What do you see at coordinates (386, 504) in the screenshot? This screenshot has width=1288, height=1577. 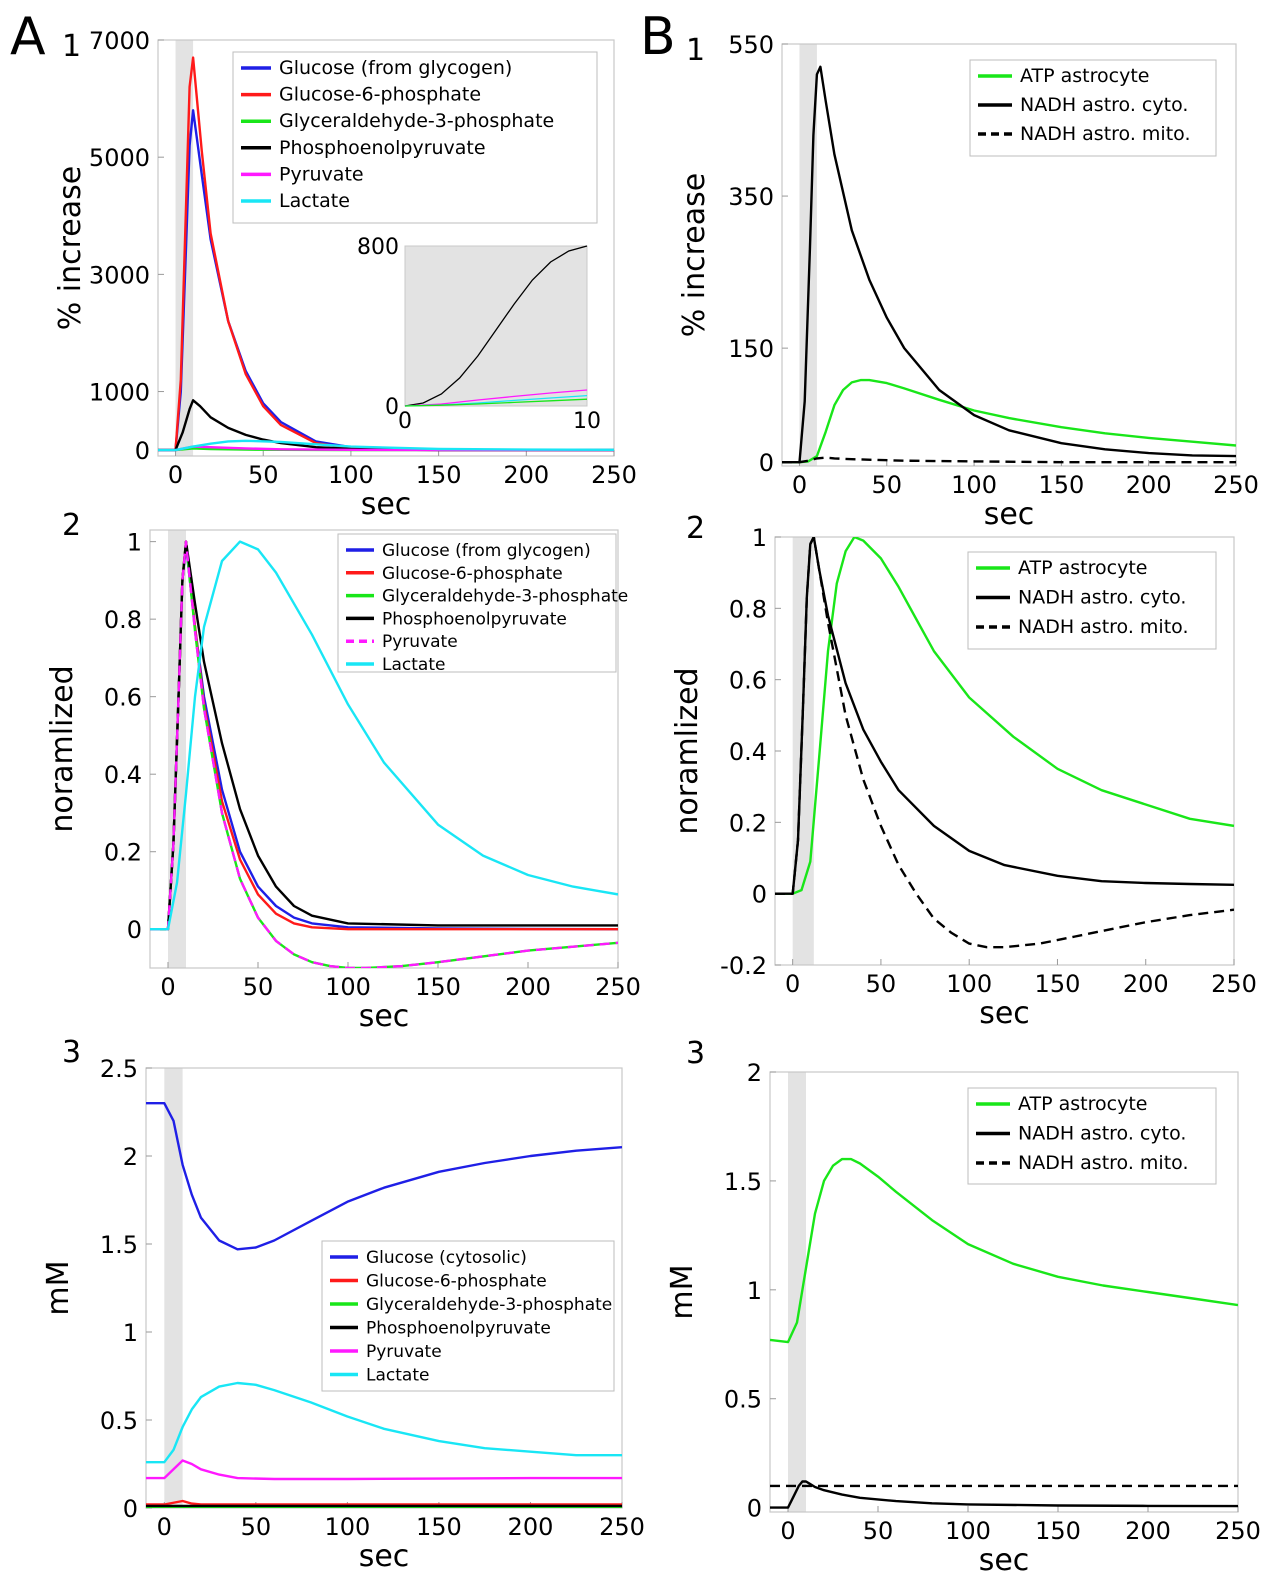 I see `x-axis-label-a1: sec` at bounding box center [386, 504].